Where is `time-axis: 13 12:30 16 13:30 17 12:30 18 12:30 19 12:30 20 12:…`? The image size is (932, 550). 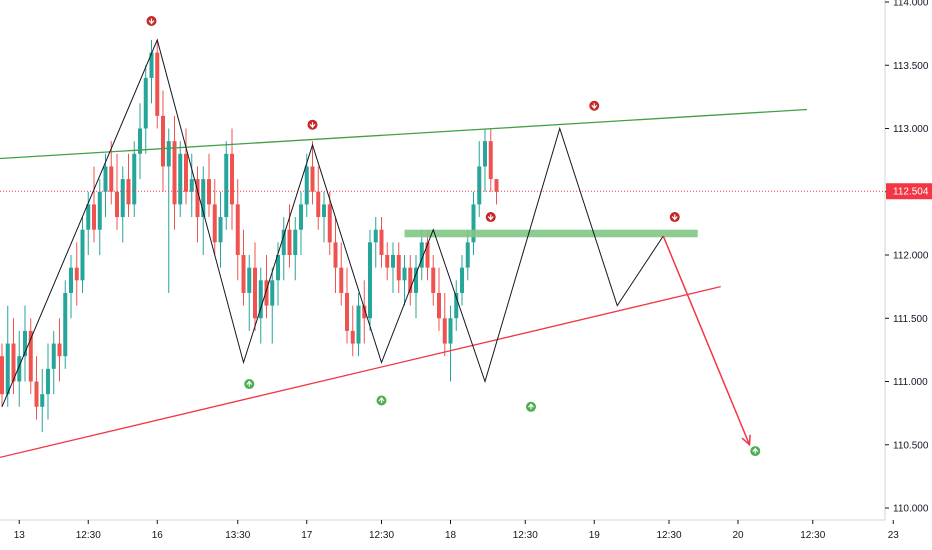
time-axis: 13 12:30 16 13:30 17 12:30 18 12:30 19 12:30 20 12:… is located at coordinates (449, 530).